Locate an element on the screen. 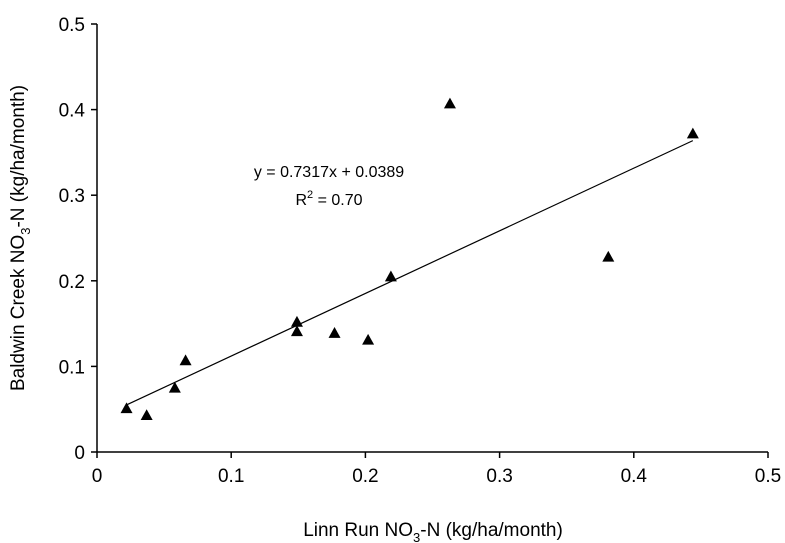 This screenshot has height=543, width=785. y-tick-label: 0.4 is located at coordinates (72, 111).